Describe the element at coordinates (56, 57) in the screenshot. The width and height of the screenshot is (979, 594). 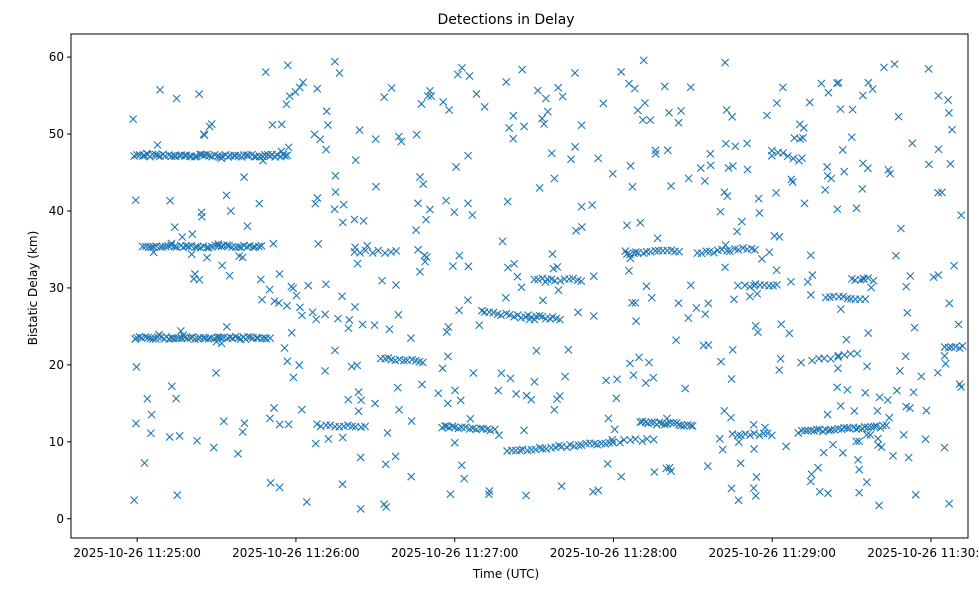
I see `y-tick-label: 60` at that location.